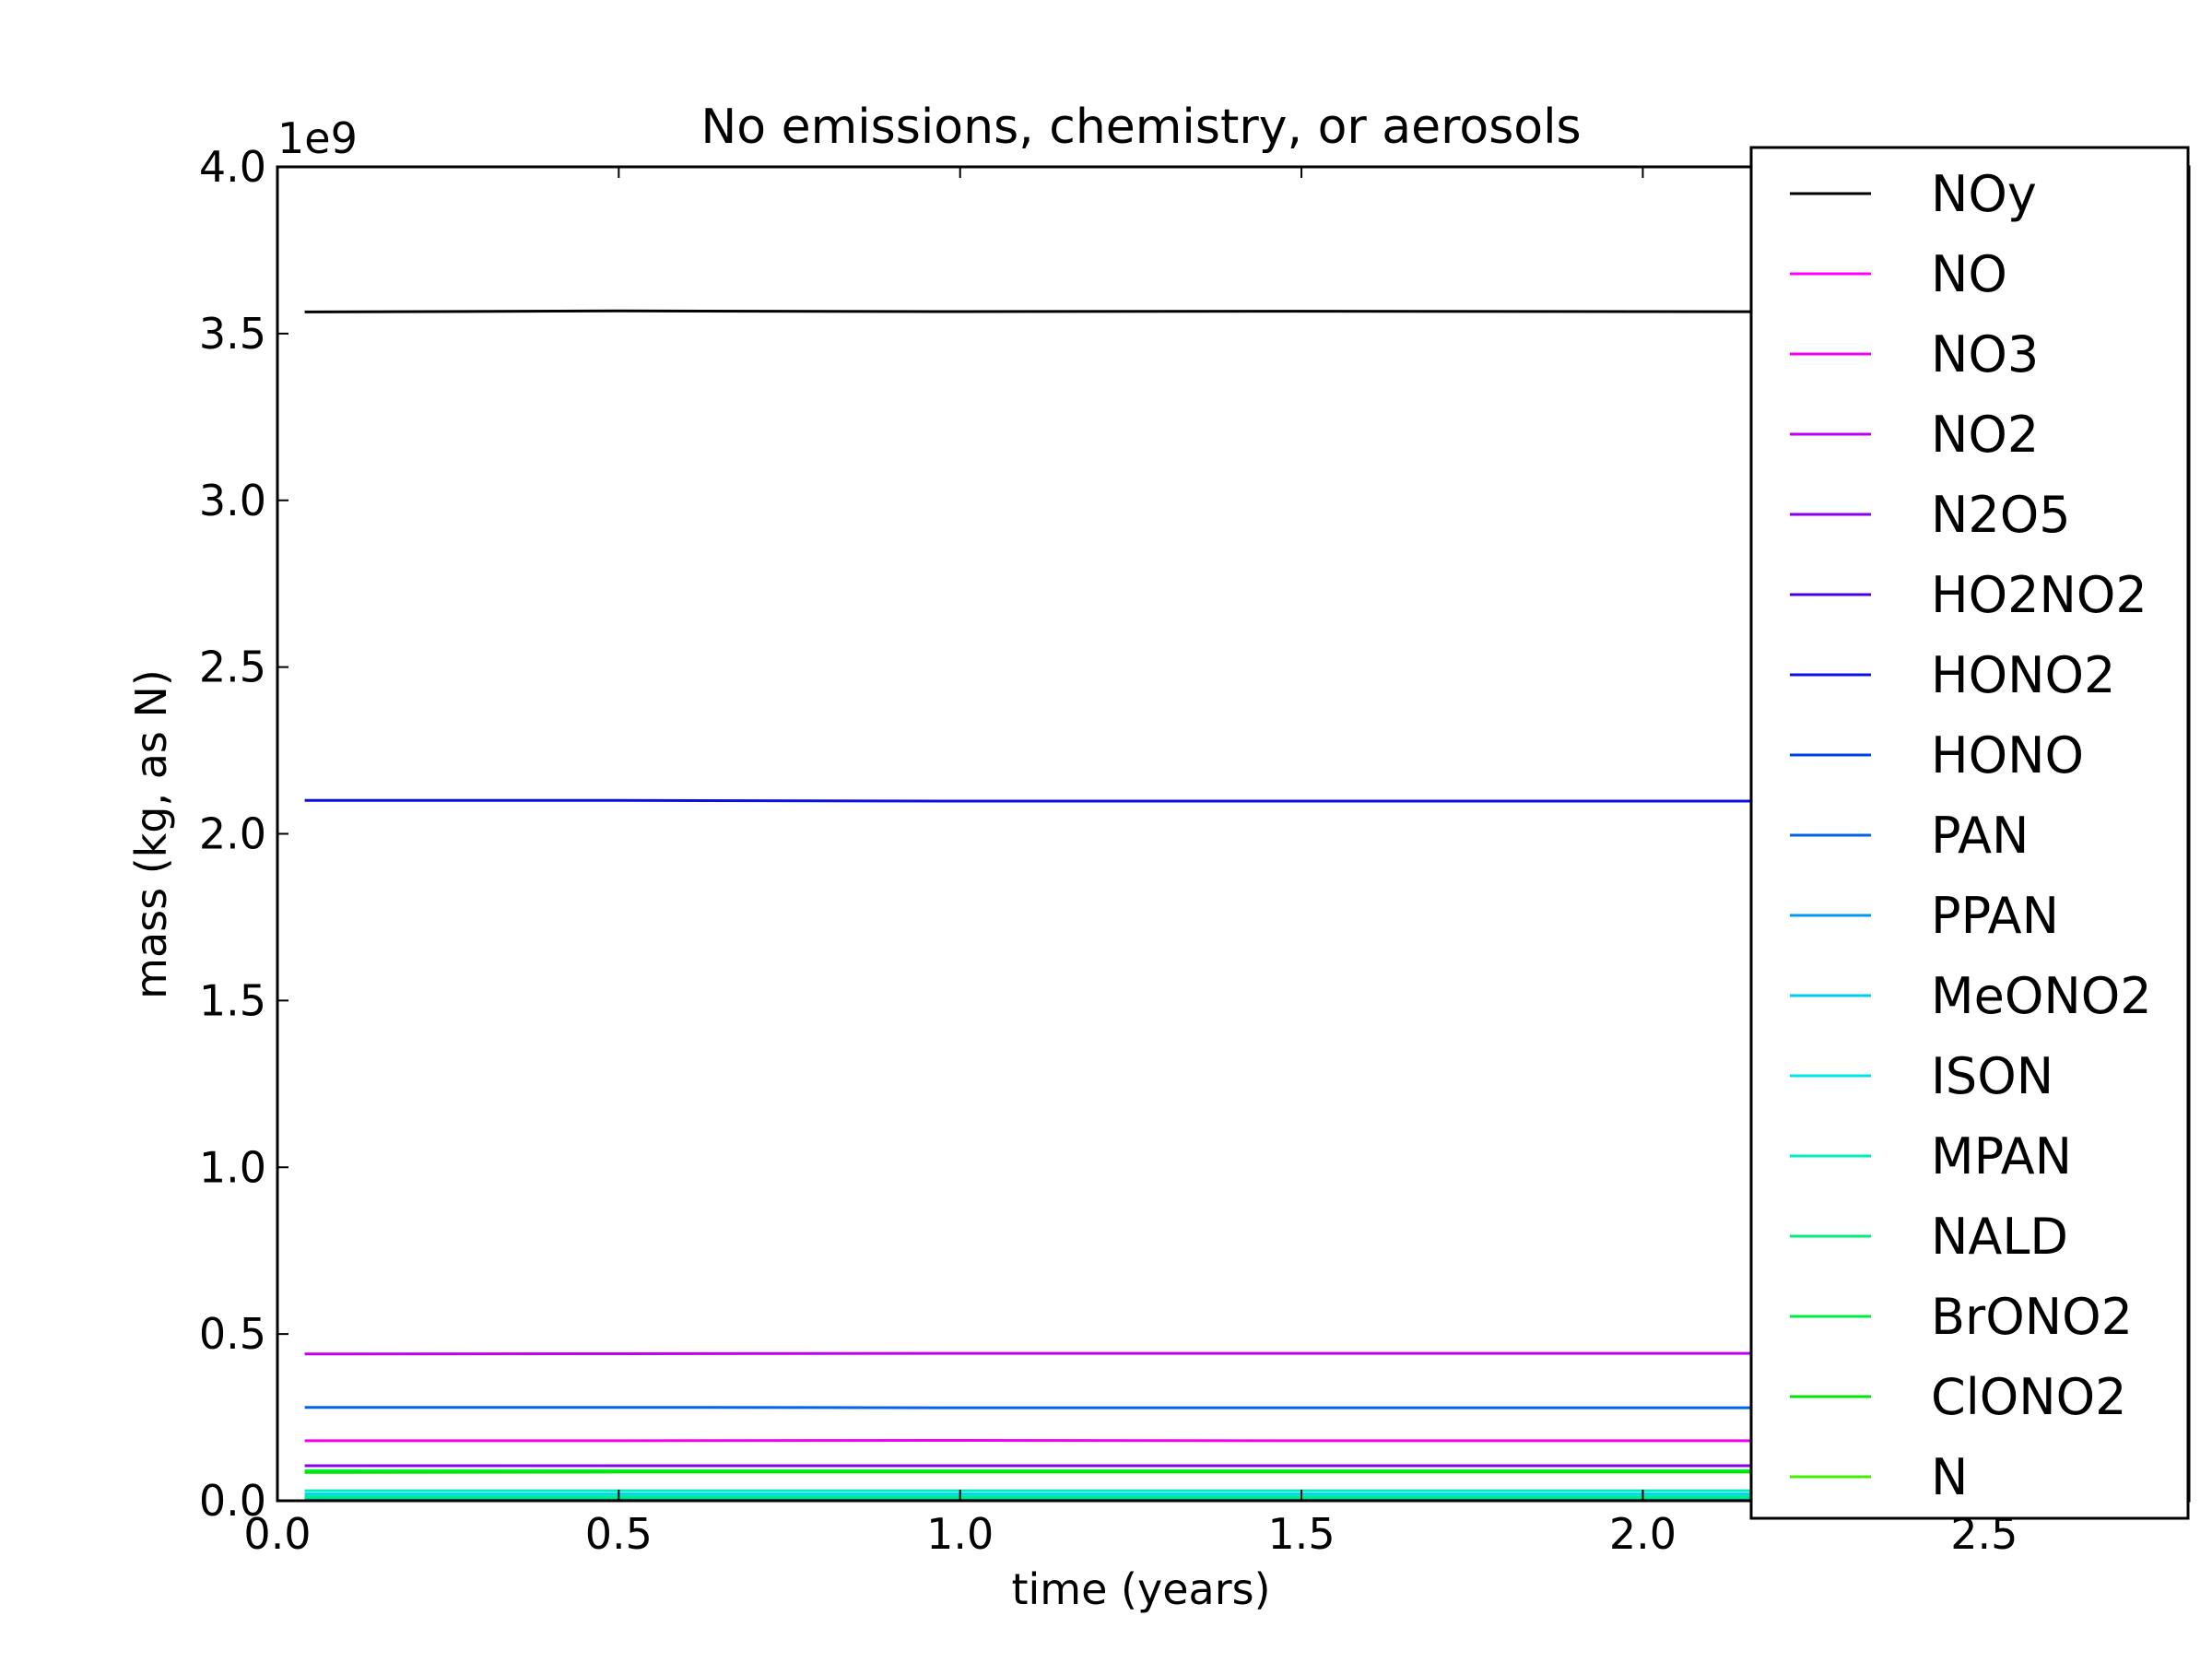  What do you see at coordinates (1995, 916) in the screenshot?
I see `legend-label-ppan: PPAN` at bounding box center [1995, 916].